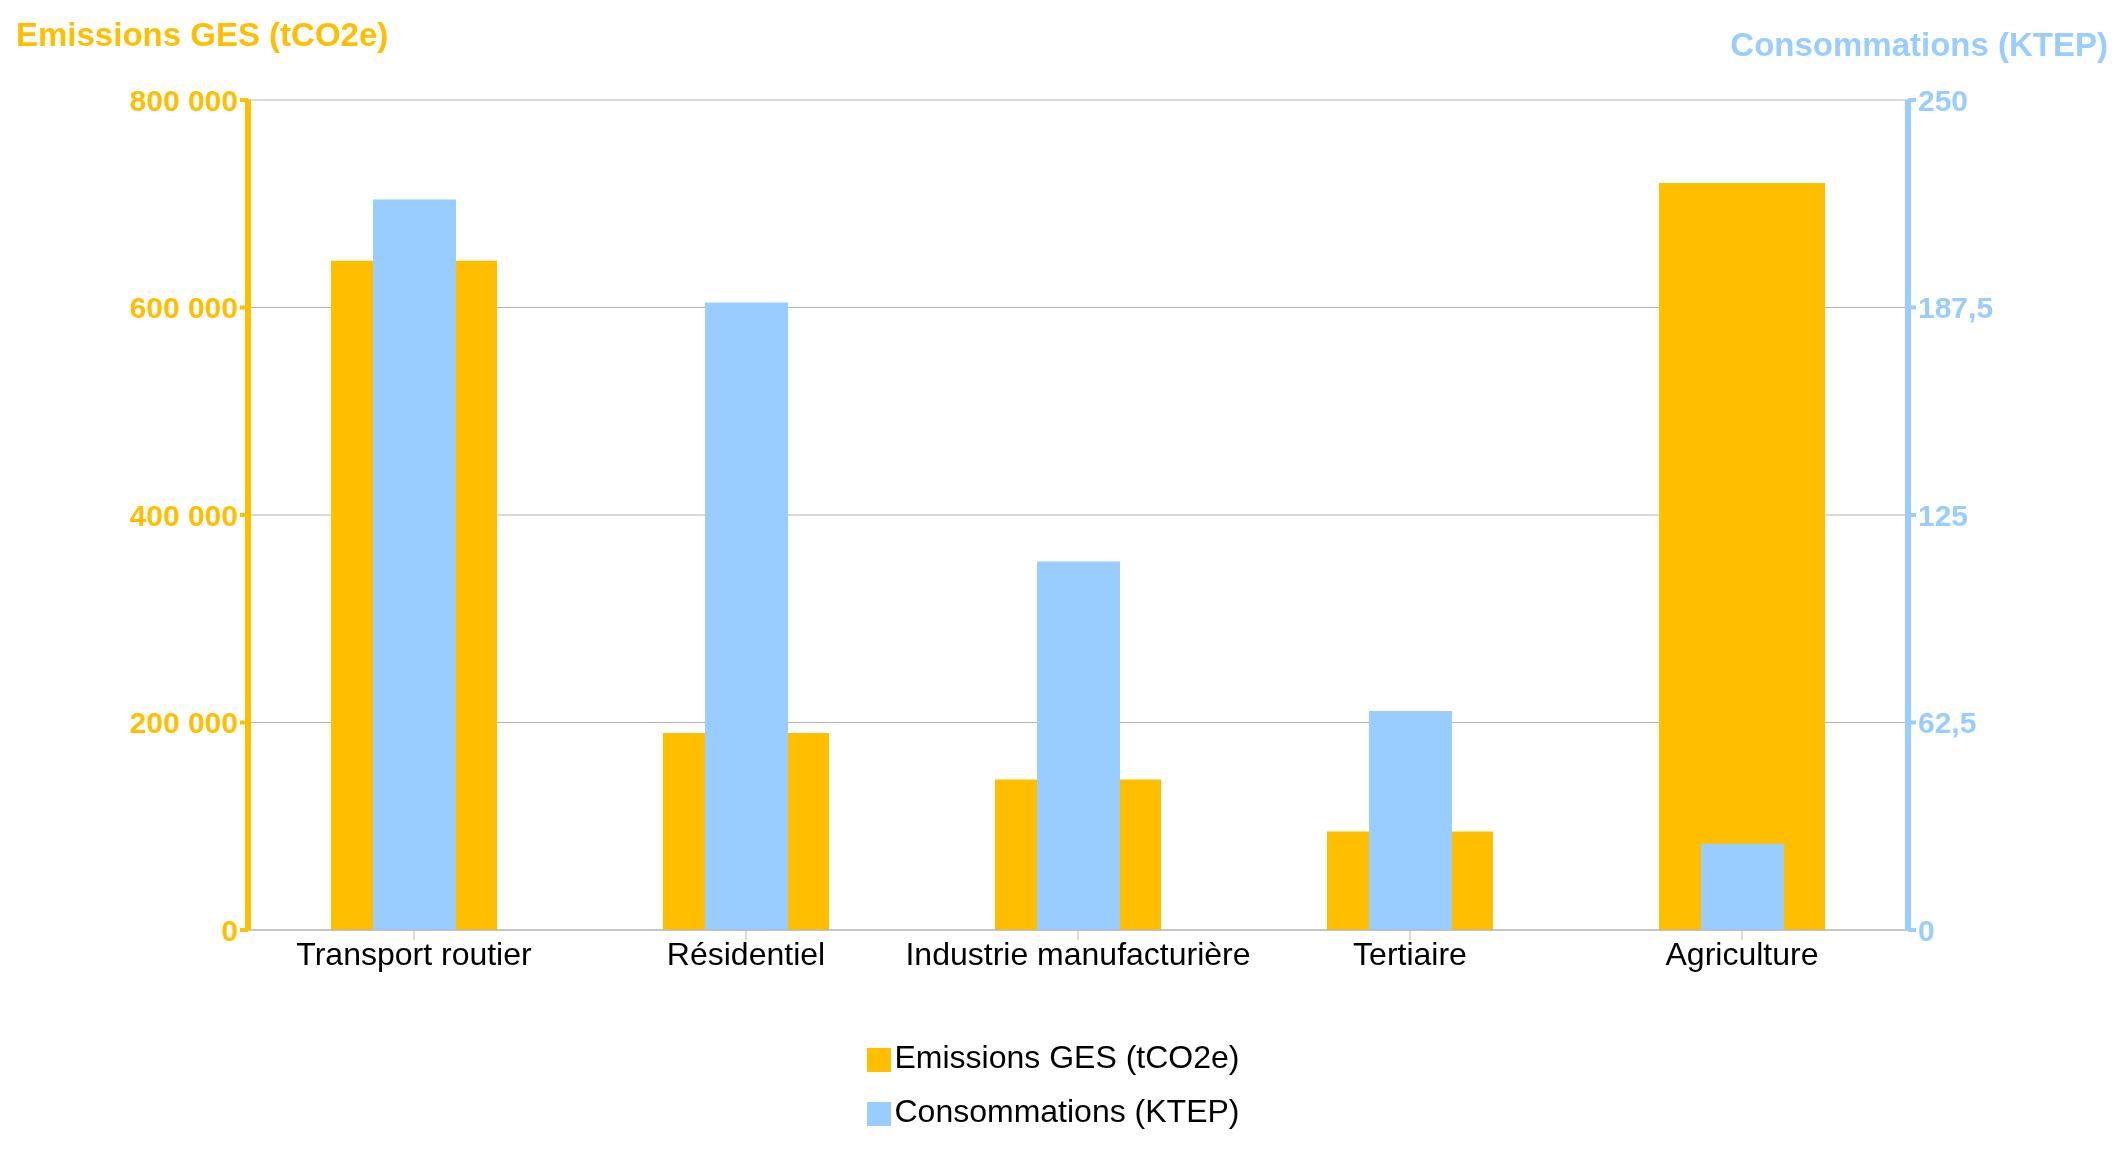 The height and width of the screenshot is (1149, 2124). What do you see at coordinates (1956, 308) in the screenshot?
I see `y2-tick-label: 187,5` at bounding box center [1956, 308].